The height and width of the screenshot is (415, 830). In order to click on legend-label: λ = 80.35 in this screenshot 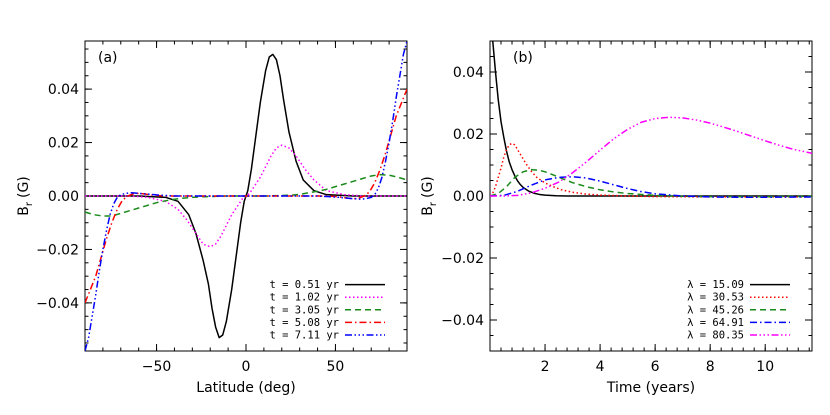, I will do `click(715, 336)`.